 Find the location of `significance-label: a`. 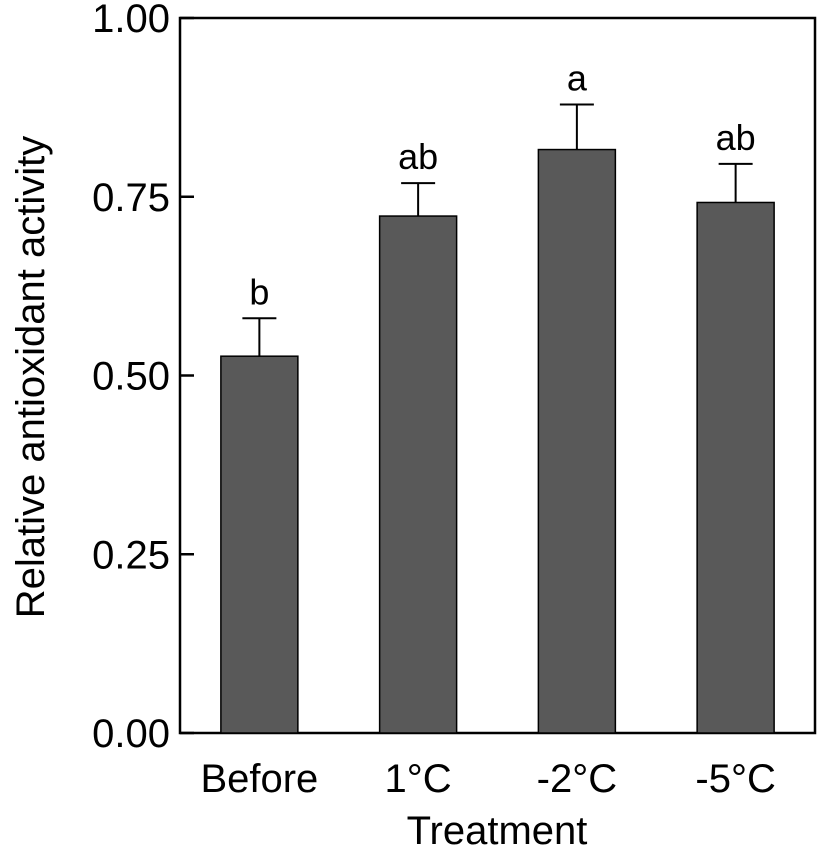

significance-label: a is located at coordinates (577, 78).